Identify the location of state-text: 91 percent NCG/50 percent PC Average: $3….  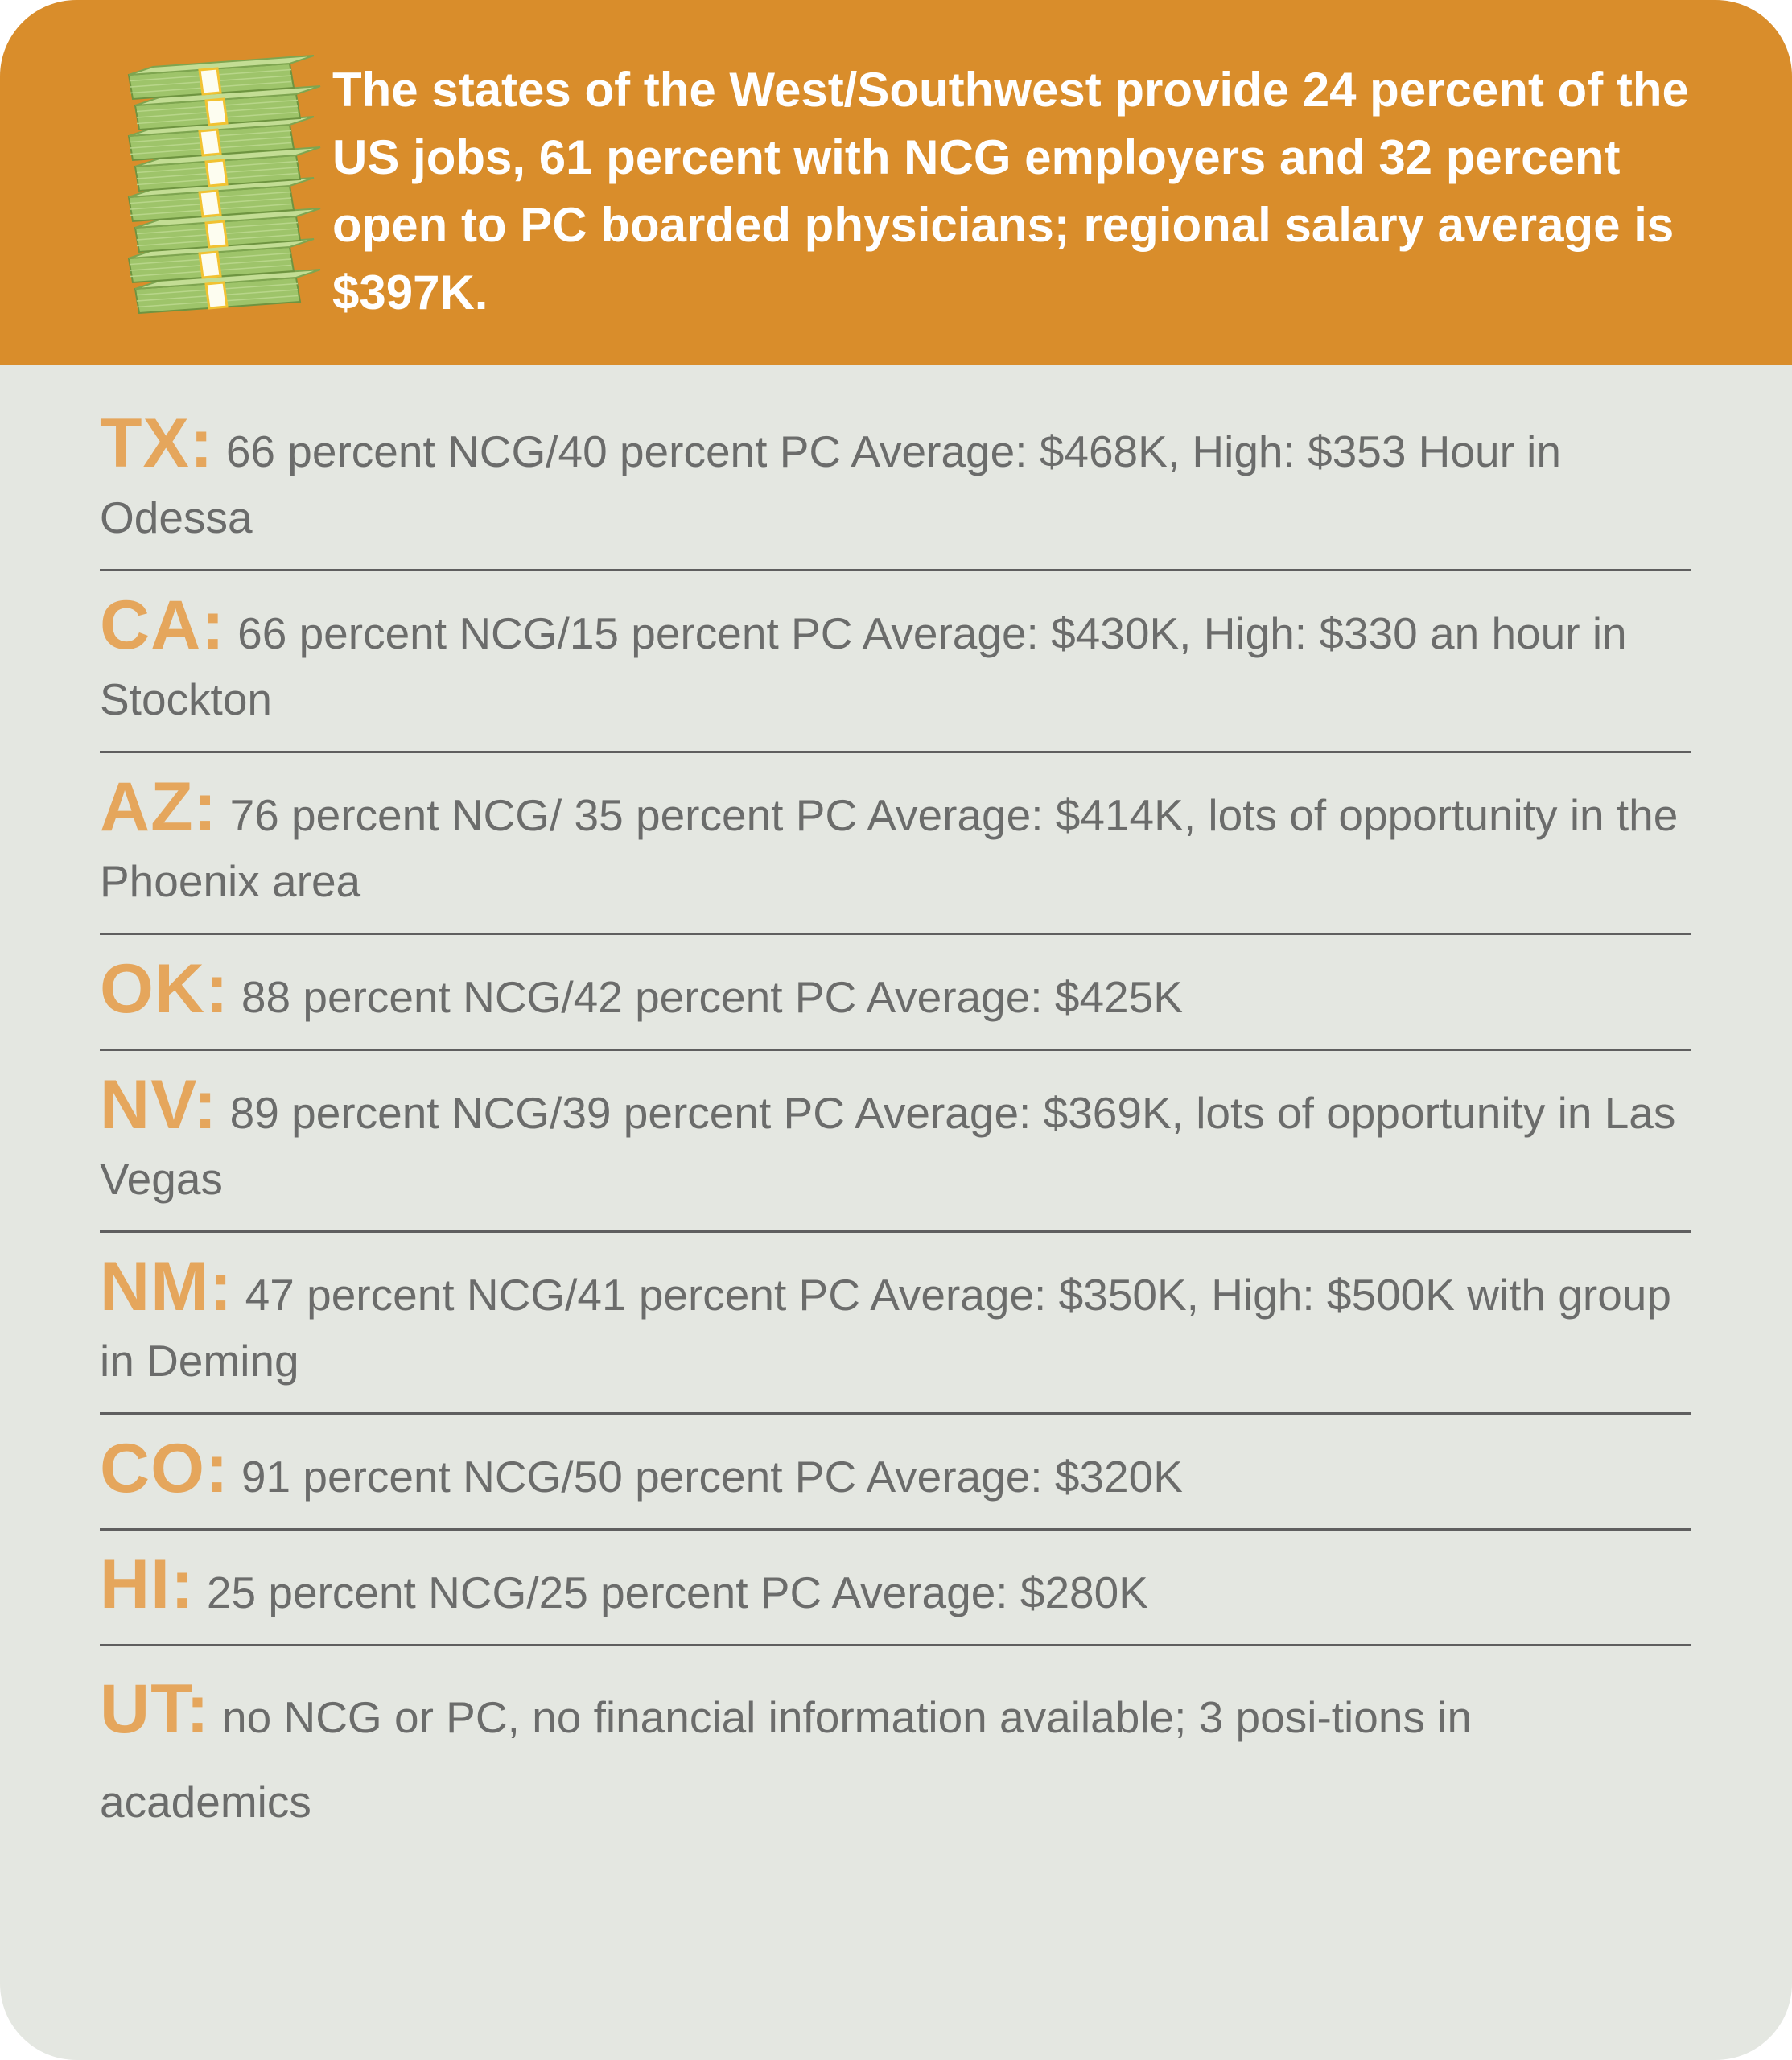
(712, 1477).